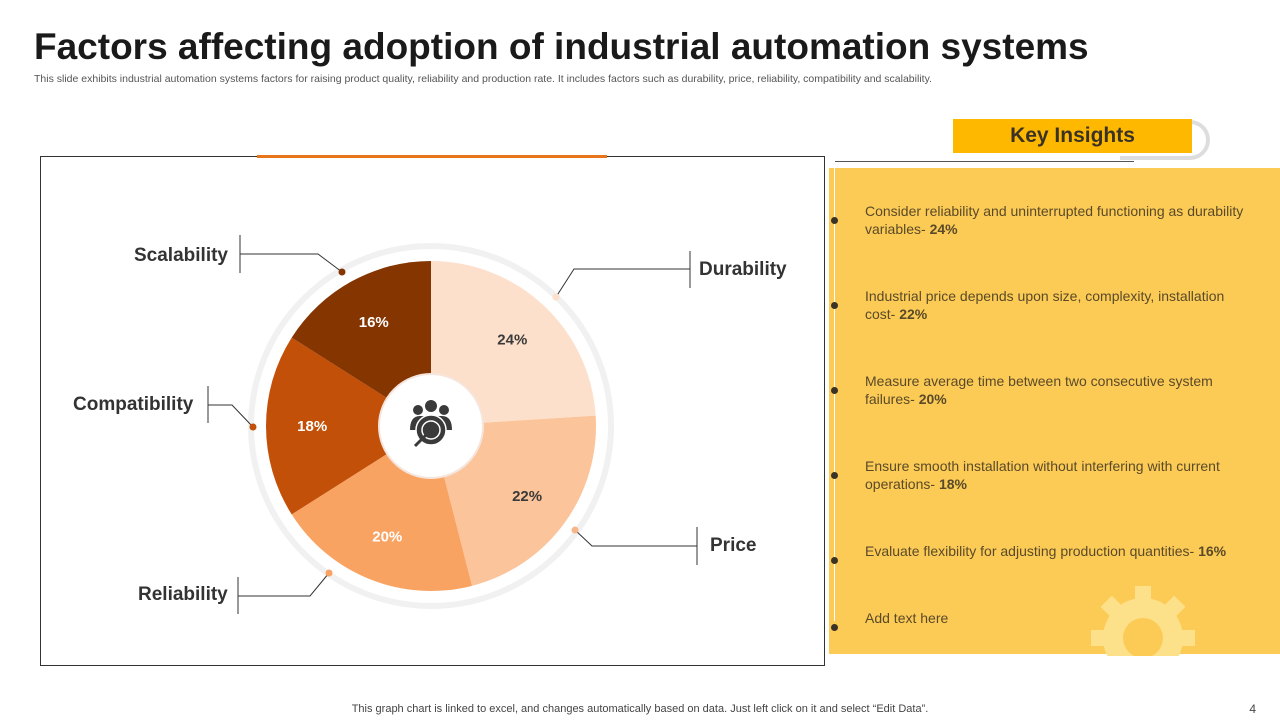 This screenshot has height=720, width=1280. I want to click on insight-value: 24%, so click(943, 229).